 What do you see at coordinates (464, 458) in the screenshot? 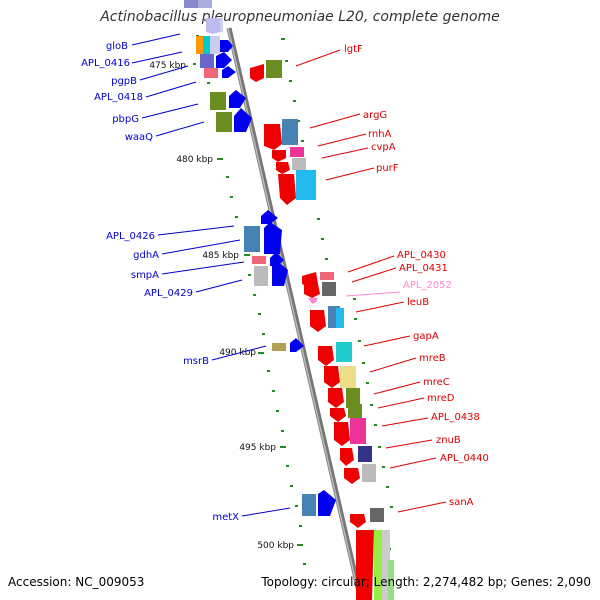
I see `gene-label: APL_0440` at bounding box center [464, 458].